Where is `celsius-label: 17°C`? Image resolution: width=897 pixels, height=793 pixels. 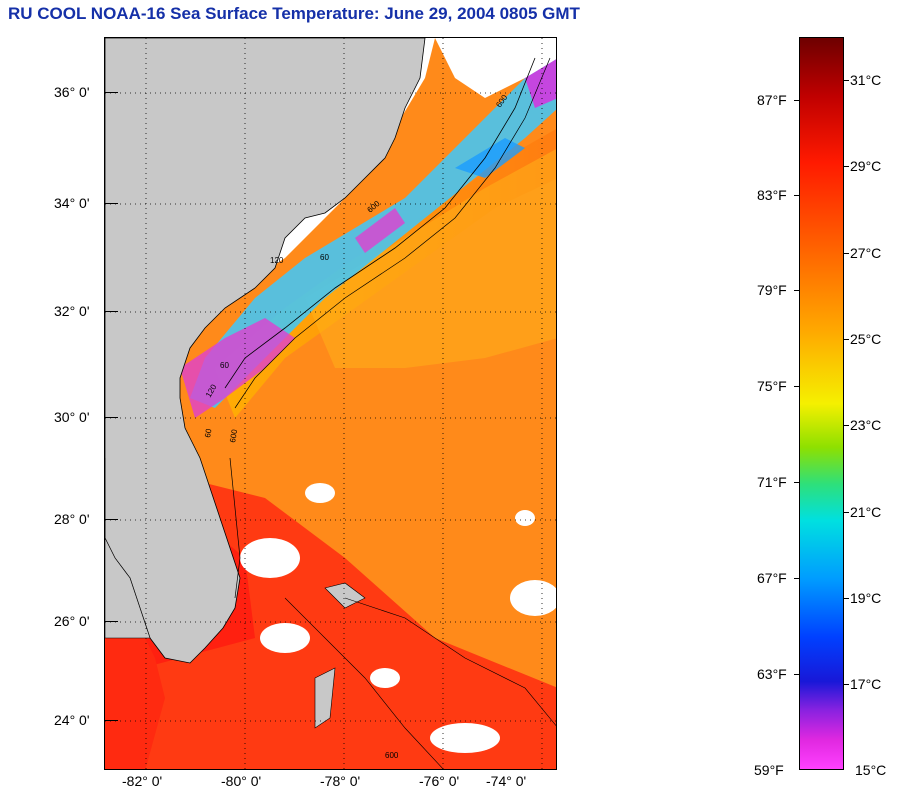 celsius-label: 17°C is located at coordinates (866, 684).